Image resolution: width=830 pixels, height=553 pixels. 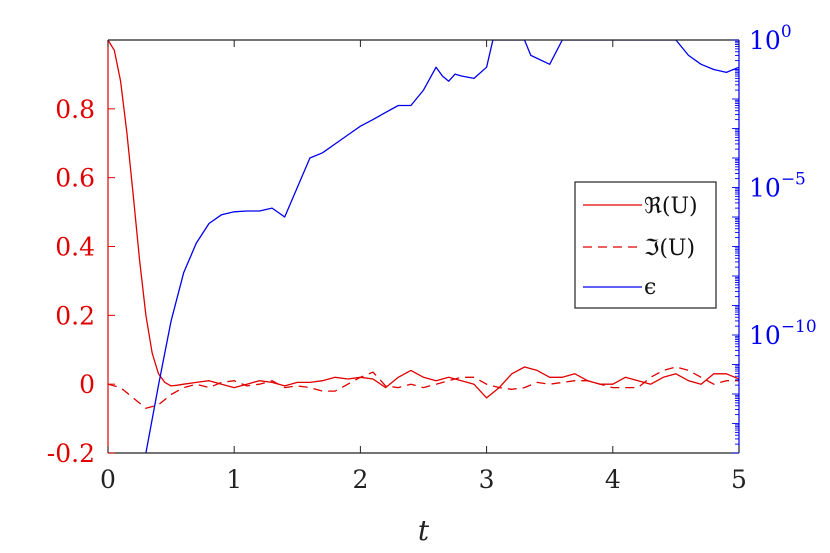 I want to click on right-tick-label: 10⁻⁵, so click(x=777, y=186).